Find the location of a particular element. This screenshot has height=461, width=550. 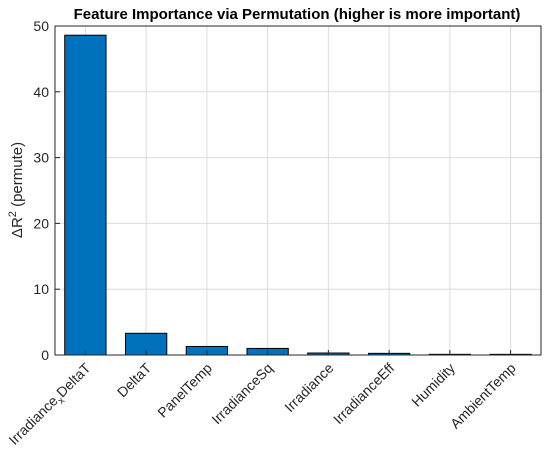

y-tick-label: 10 is located at coordinates (41, 289).